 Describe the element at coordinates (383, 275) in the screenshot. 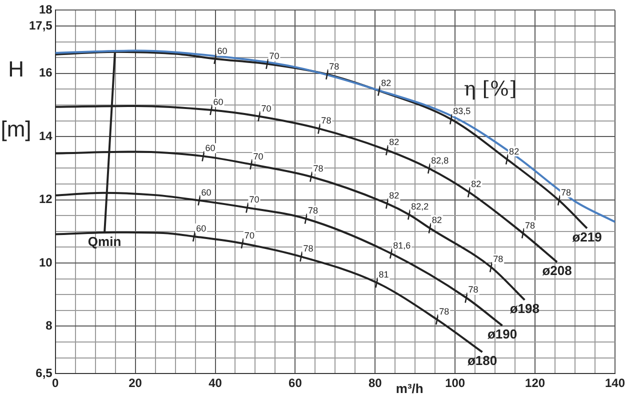

I see `annotation: 81` at that location.